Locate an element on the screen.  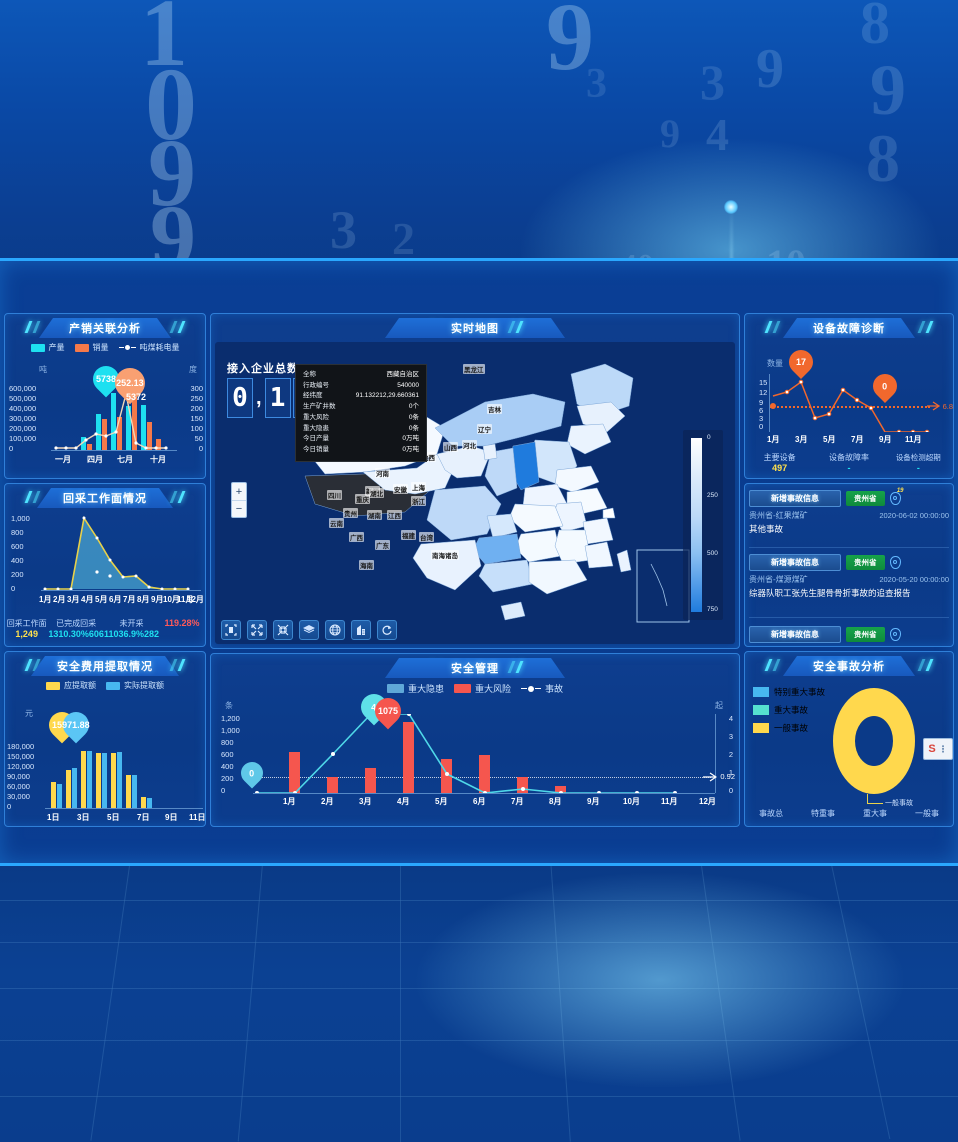
tooltip-key: 行政编号 is located at coordinates (316, 385).